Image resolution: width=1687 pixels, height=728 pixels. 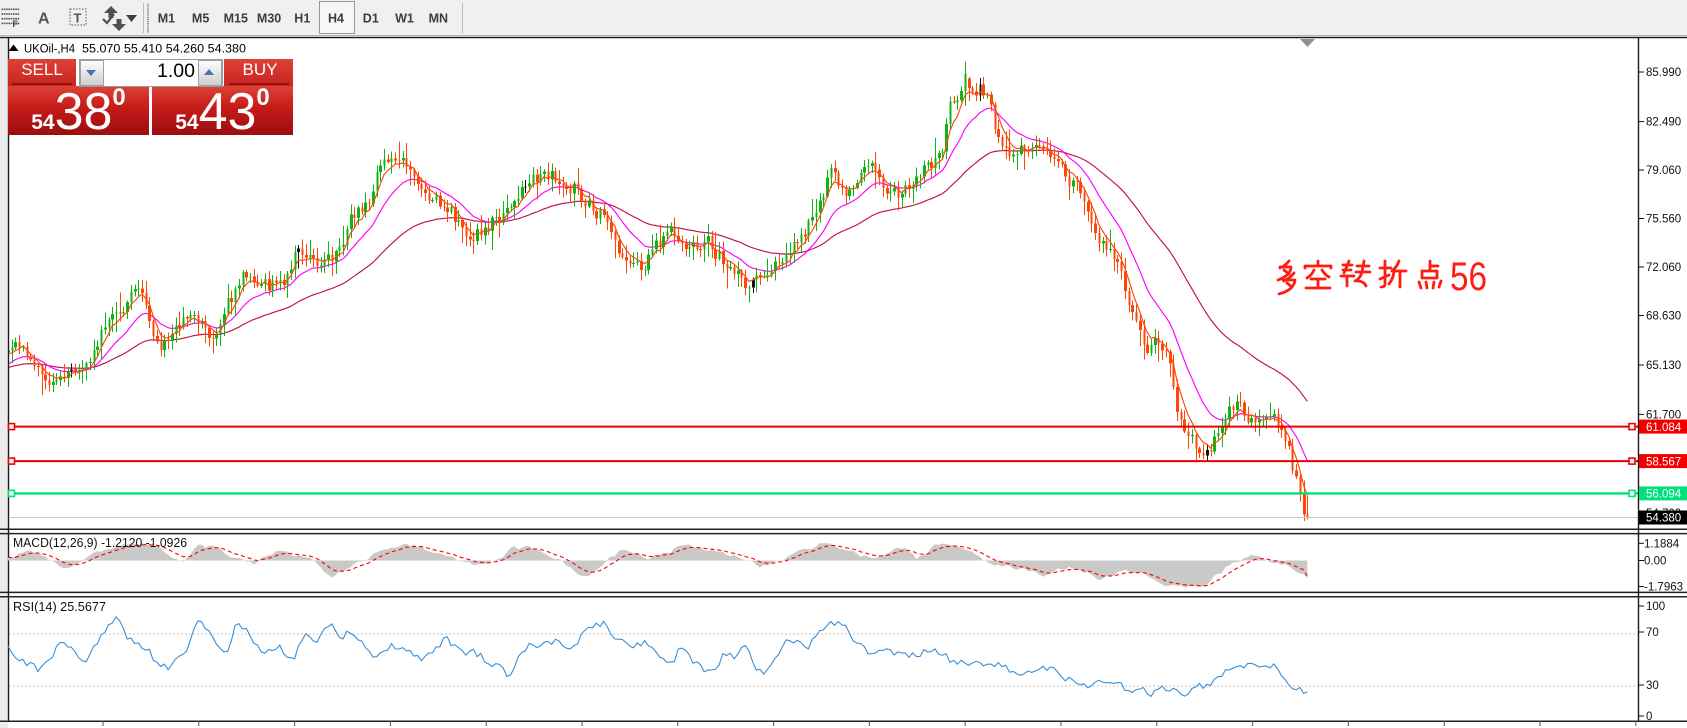 What do you see at coordinates (236, 19) in the screenshot?
I see `svg-text: M15` at bounding box center [236, 19].